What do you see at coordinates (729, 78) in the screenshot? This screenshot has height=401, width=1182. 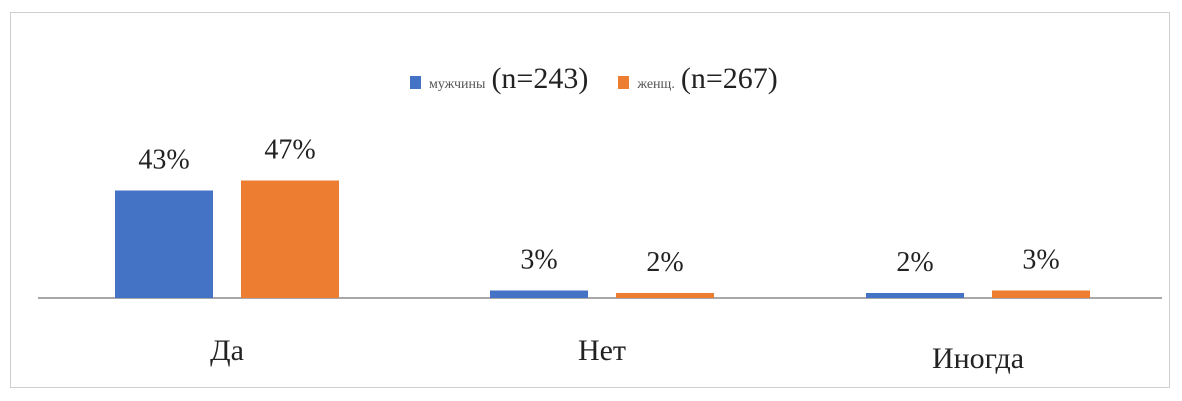 I see `legend-count-women: (n=267)` at bounding box center [729, 78].